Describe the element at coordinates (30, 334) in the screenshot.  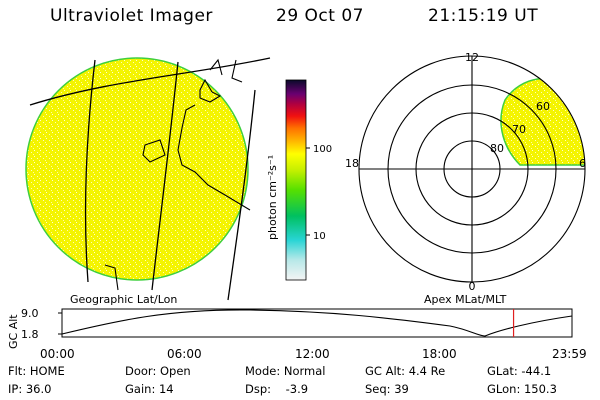
I see `alt-tick-1-8: 1.8` at that location.